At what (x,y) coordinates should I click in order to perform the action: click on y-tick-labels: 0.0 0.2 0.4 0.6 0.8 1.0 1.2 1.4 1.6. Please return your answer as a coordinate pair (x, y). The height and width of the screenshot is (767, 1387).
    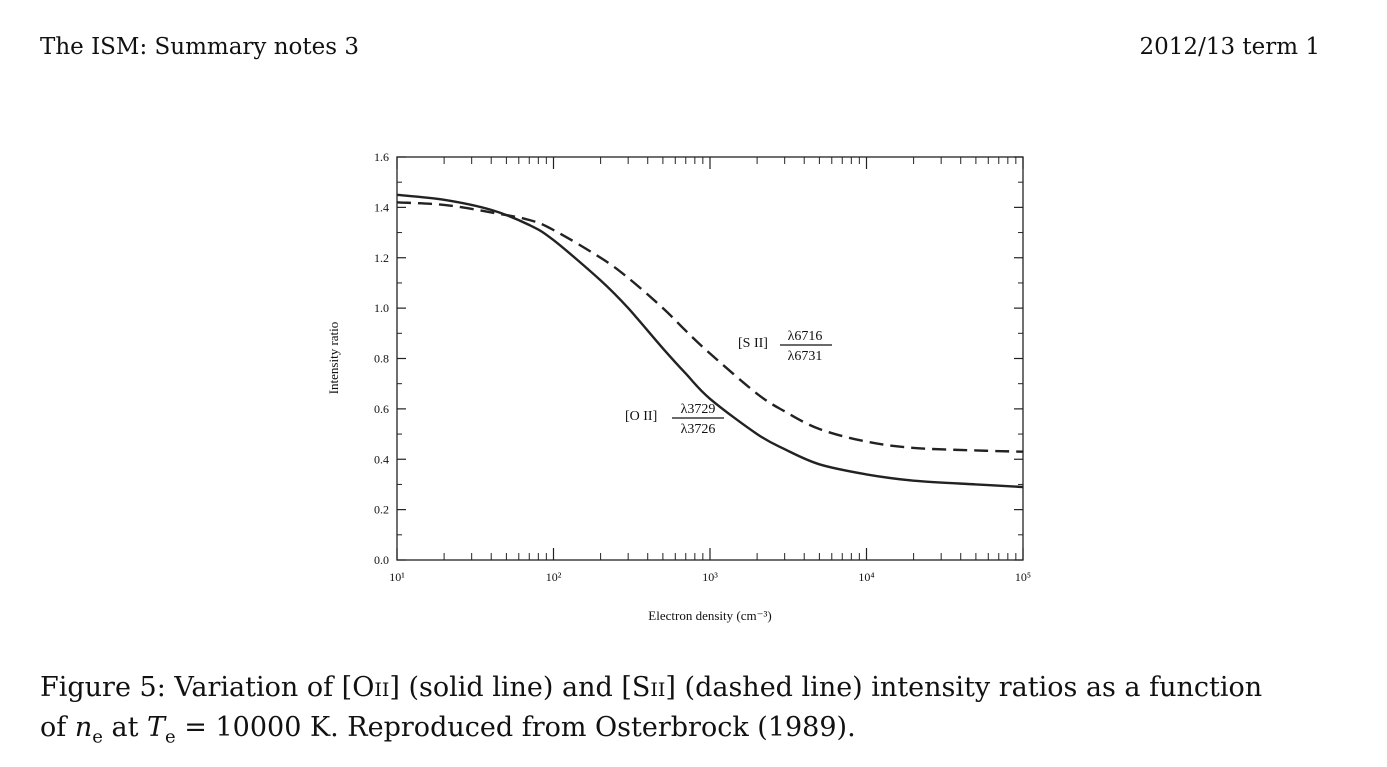
    Looking at the image, I should click on (381, 358).